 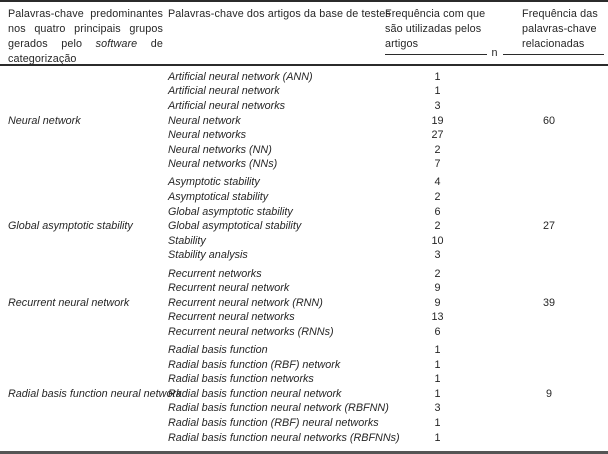 I want to click on group-label-cell: Recurrent neural network, so click(x=69, y=302).